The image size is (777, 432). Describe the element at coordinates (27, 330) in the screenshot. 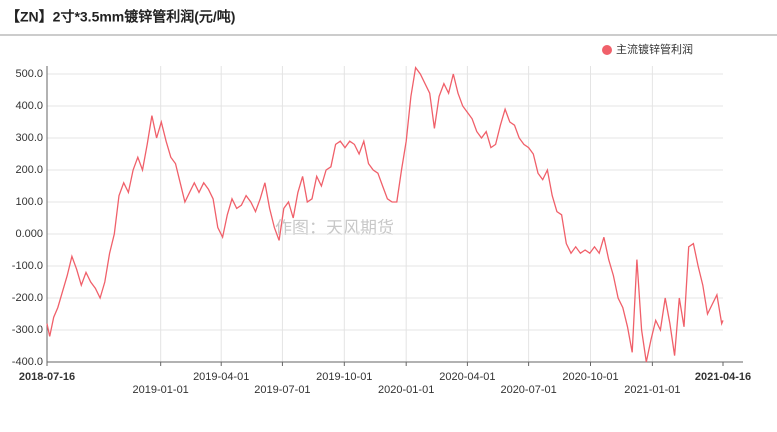

I see `y-tick-label: -300.0` at that location.